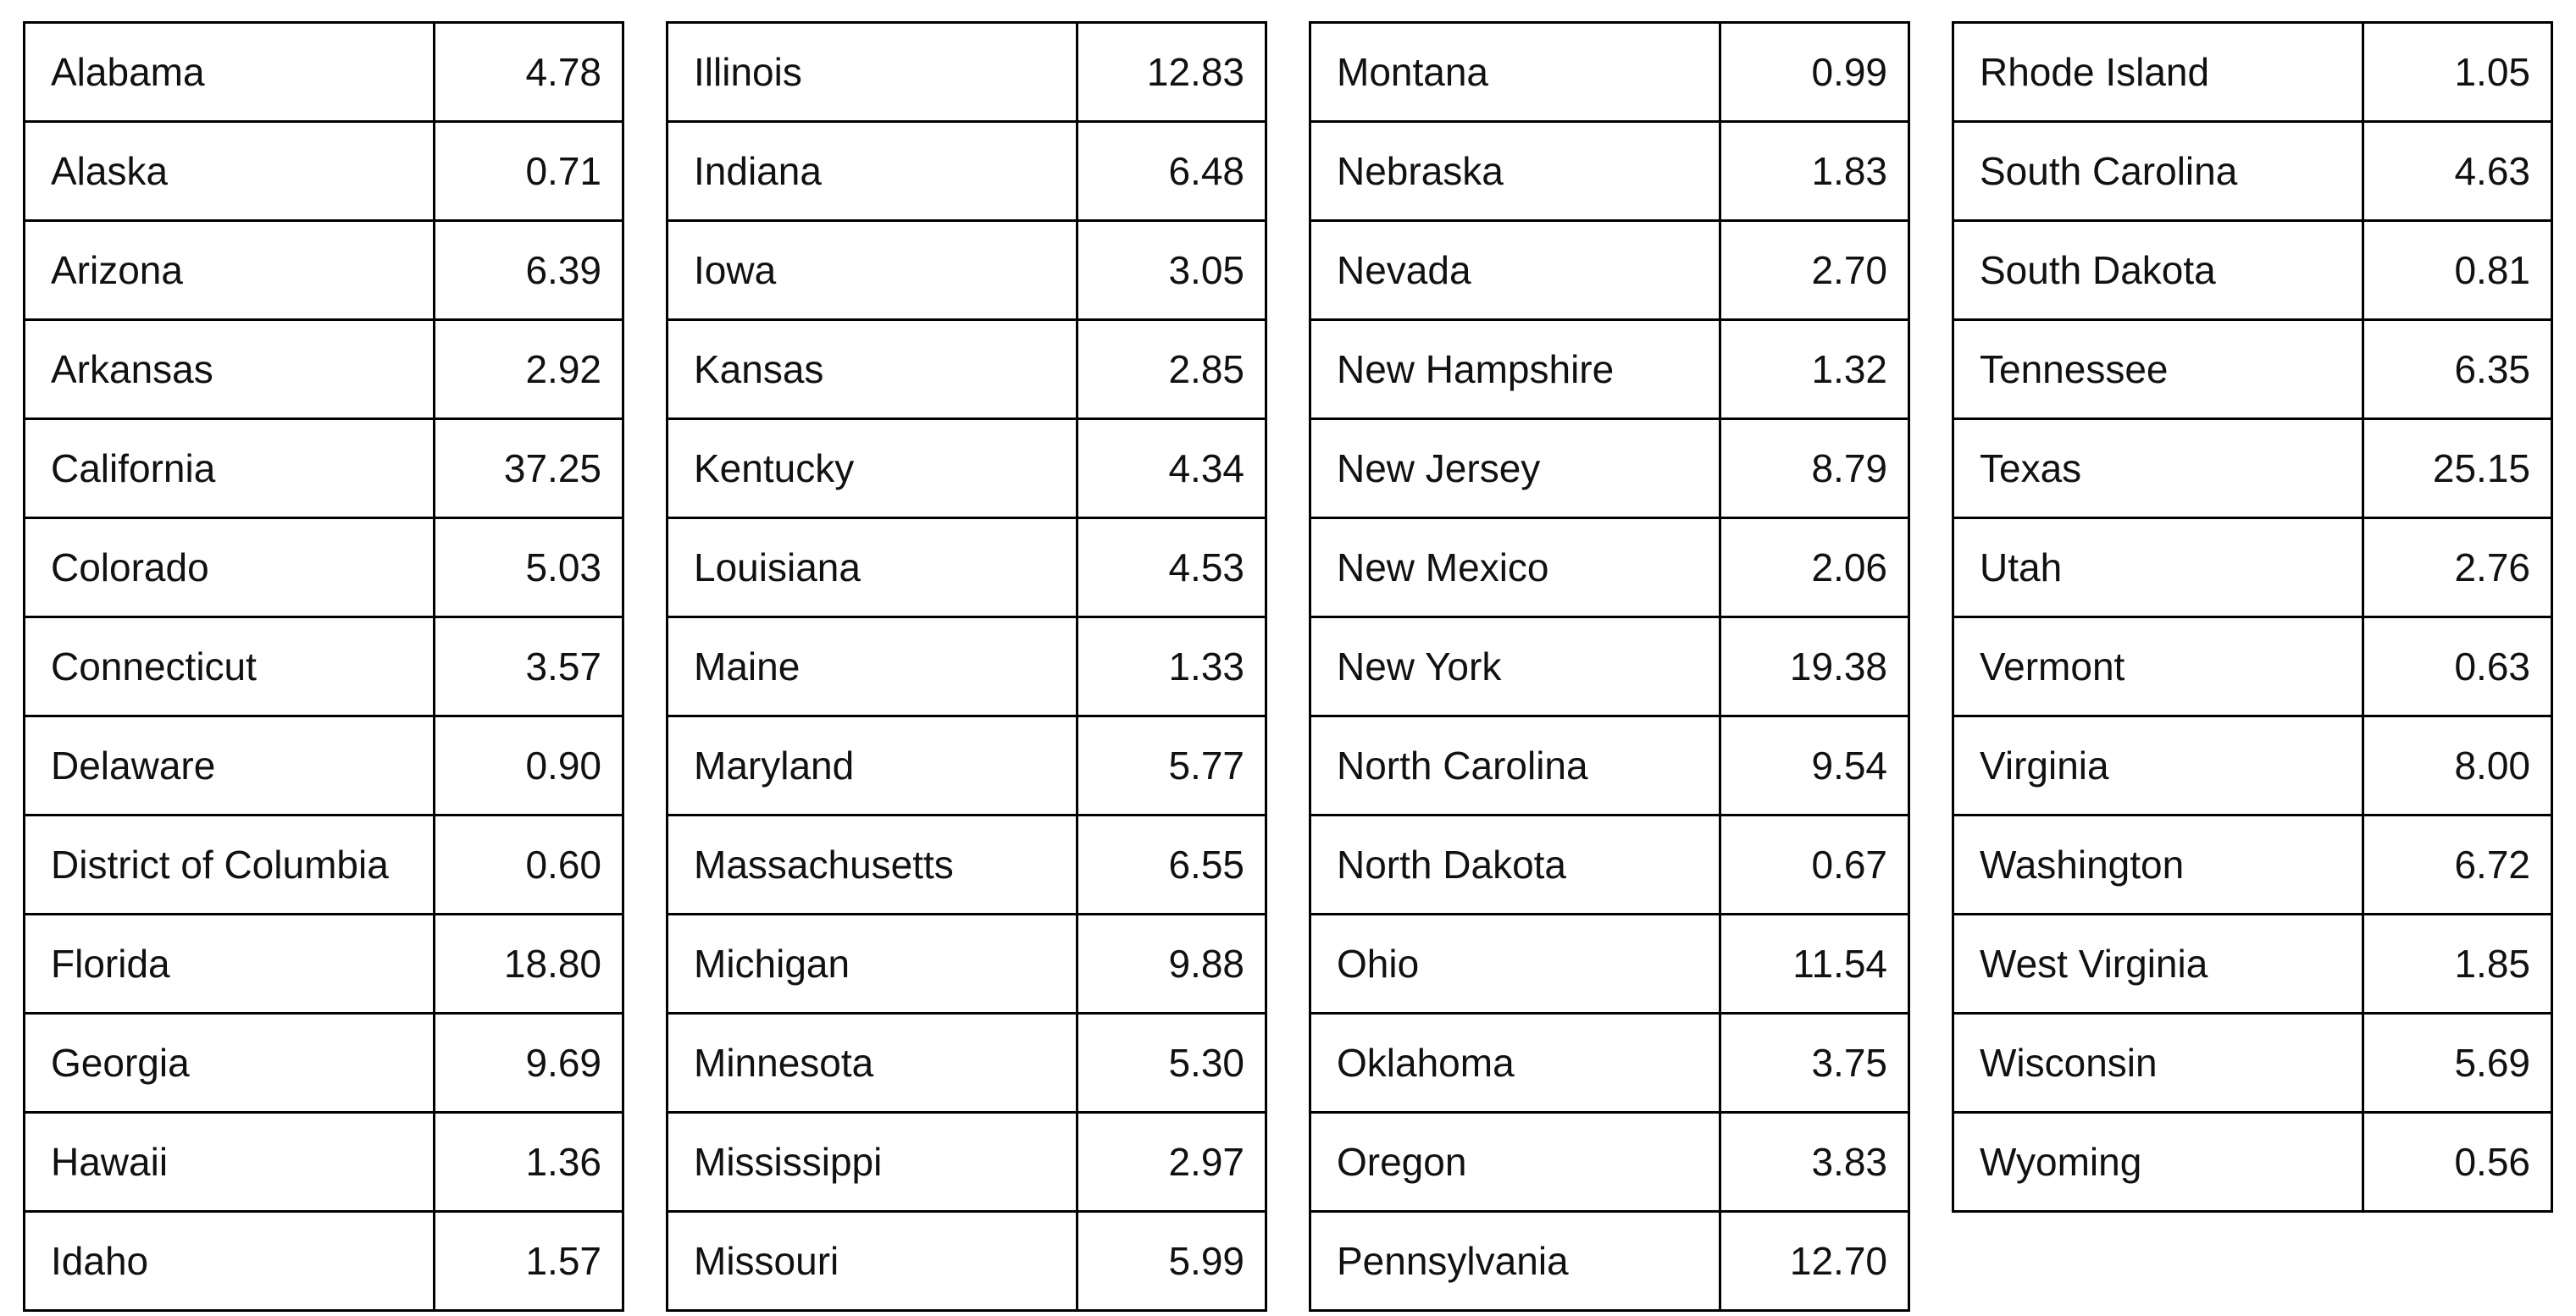 The height and width of the screenshot is (1316, 2576). What do you see at coordinates (323, 964) in the screenshot?
I see `table-row: Florida 18.80` at bounding box center [323, 964].